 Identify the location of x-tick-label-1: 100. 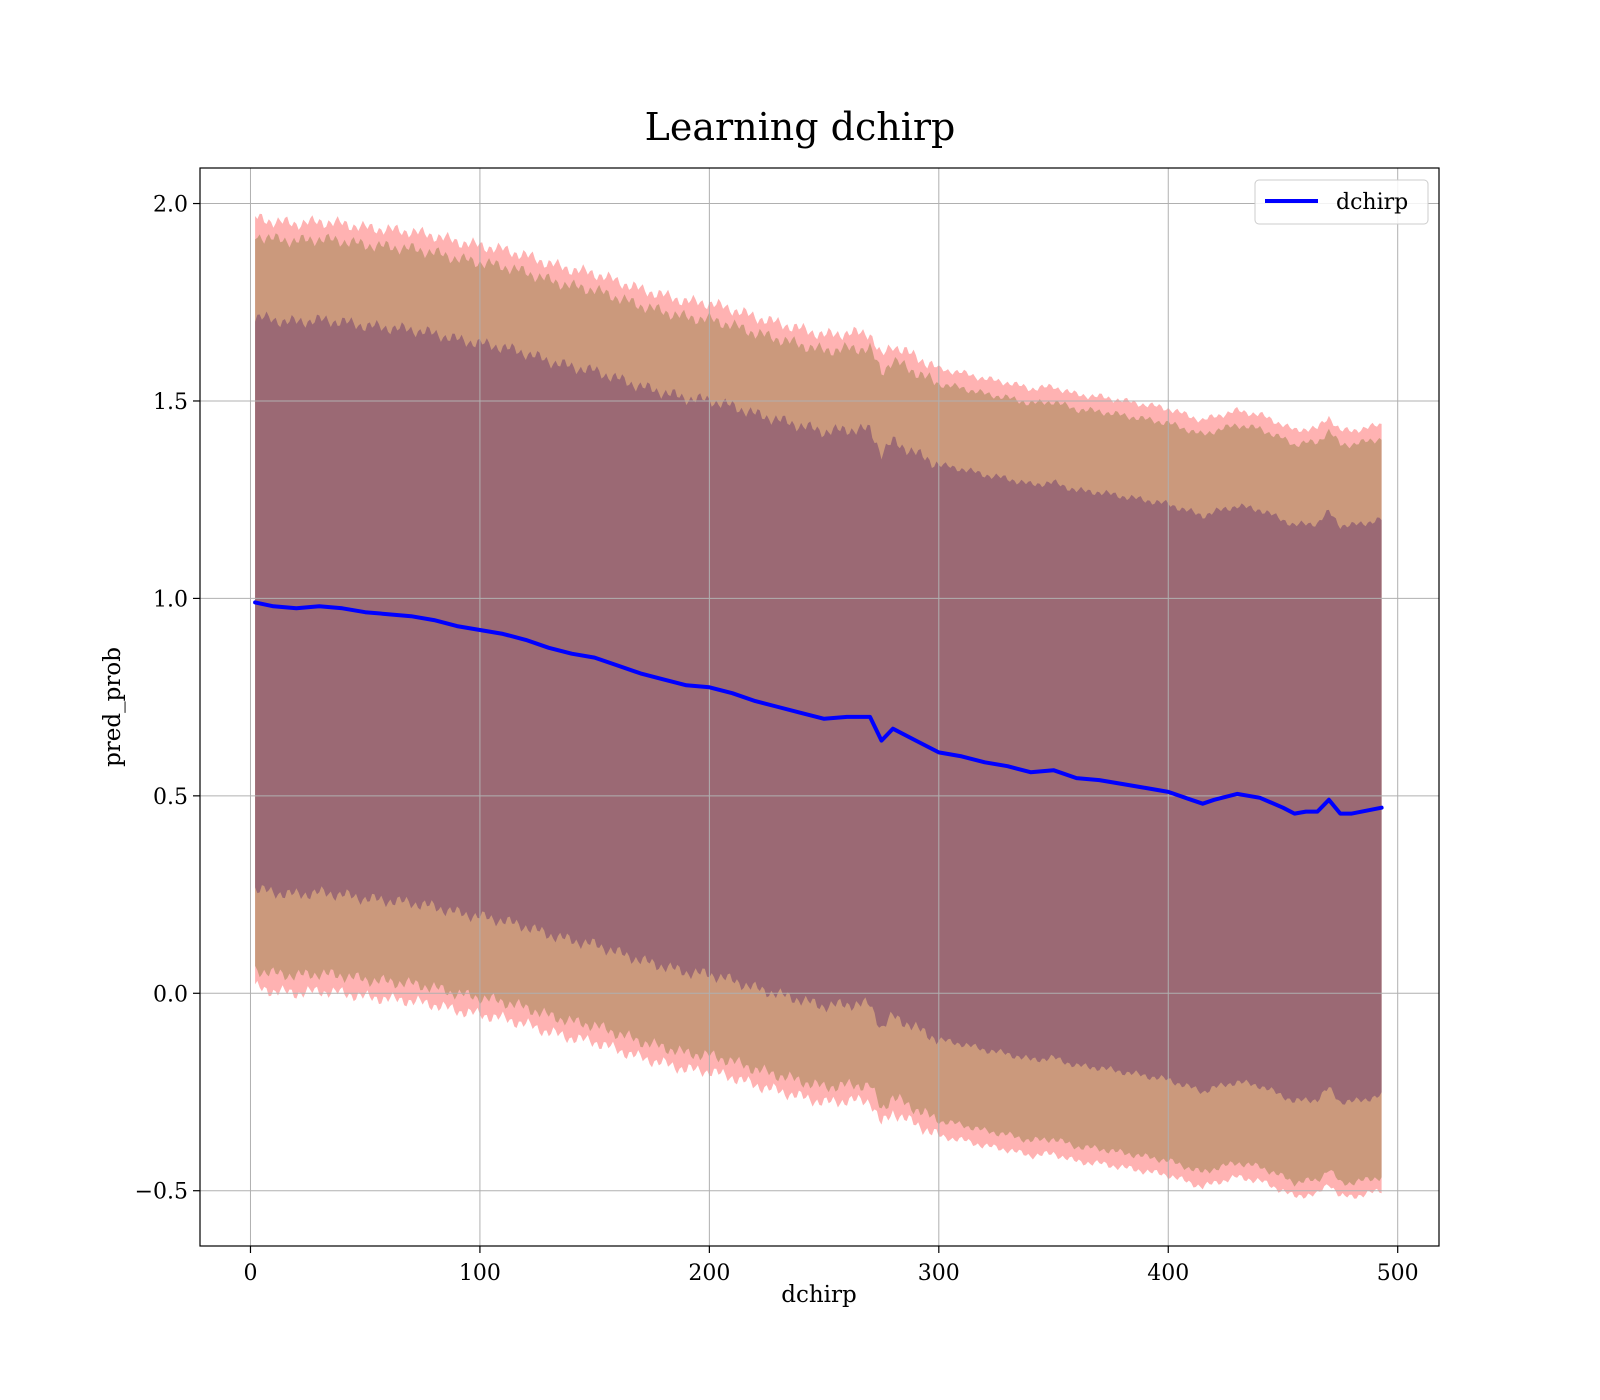
(480, 1273).